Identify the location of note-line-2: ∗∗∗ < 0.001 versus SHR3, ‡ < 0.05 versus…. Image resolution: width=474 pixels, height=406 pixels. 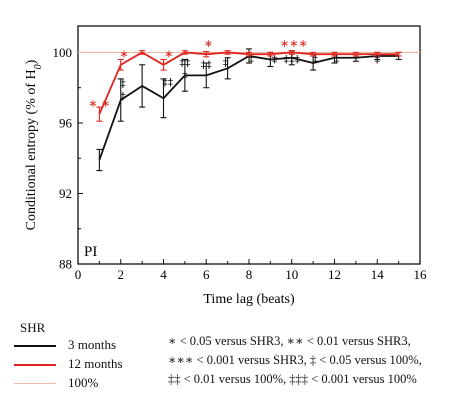
(295, 360).